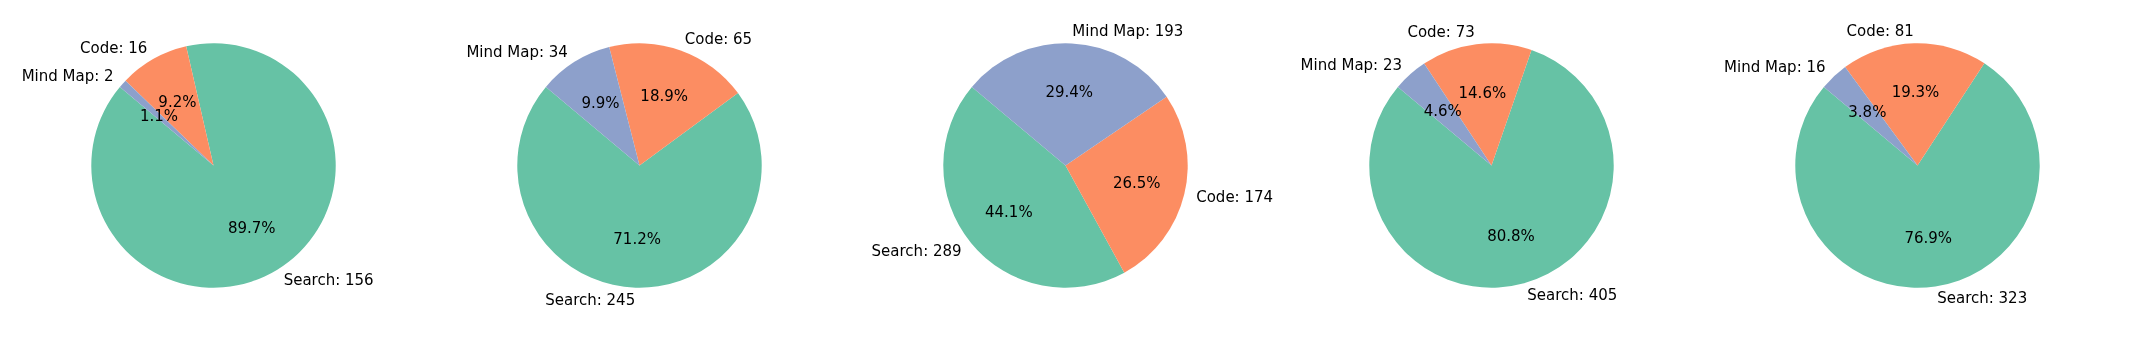  What do you see at coordinates (1982, 298) in the screenshot?
I see `slice-label: Search: 323` at bounding box center [1982, 298].